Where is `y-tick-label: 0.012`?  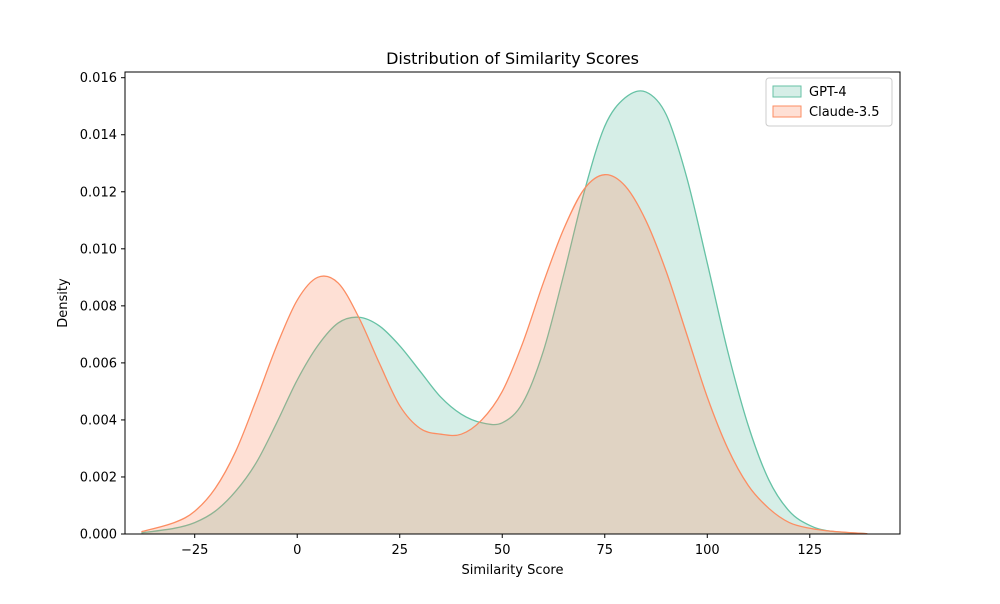
y-tick-label: 0.012 is located at coordinates (98, 192).